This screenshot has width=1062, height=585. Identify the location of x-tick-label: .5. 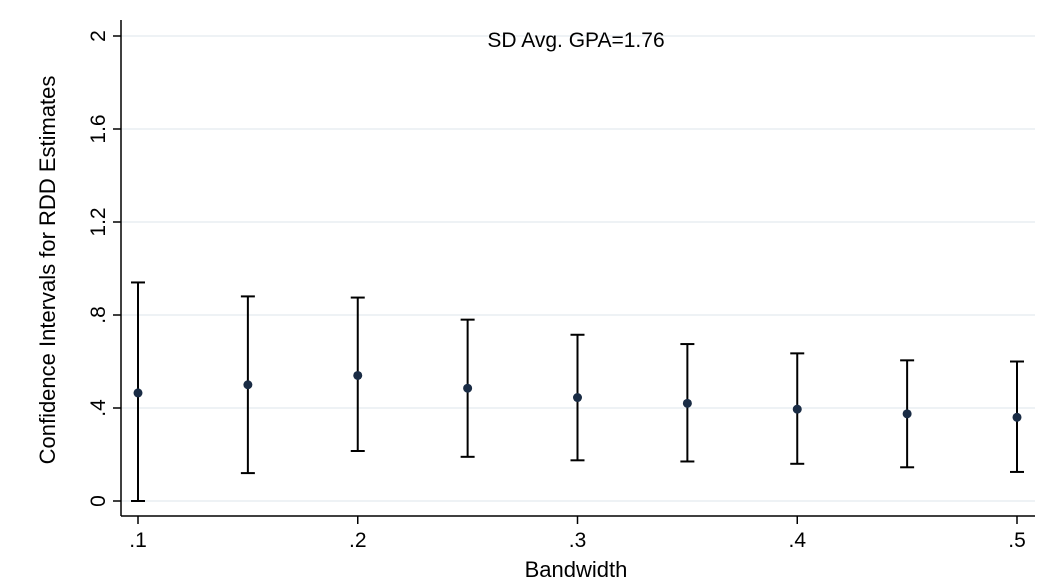
(1017, 540).